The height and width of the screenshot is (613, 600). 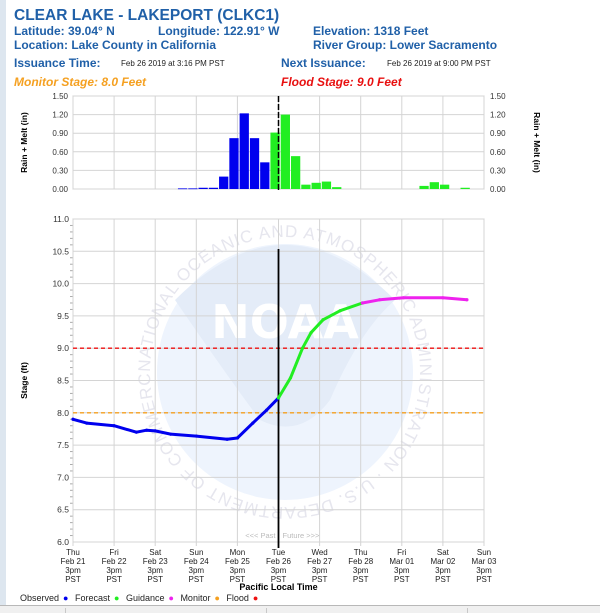 I want to click on rain-ytick-left: 1.50, so click(x=60, y=96).